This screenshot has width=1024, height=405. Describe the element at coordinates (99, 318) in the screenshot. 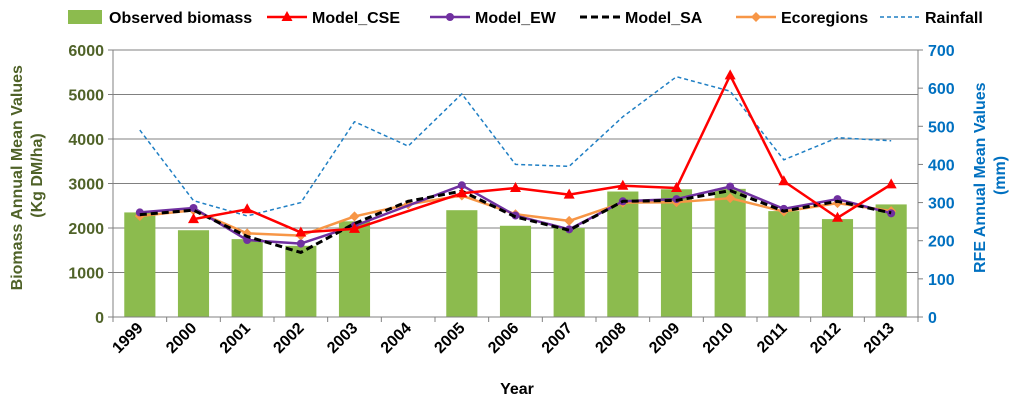

I see `y-left-tick-label: 0` at that location.